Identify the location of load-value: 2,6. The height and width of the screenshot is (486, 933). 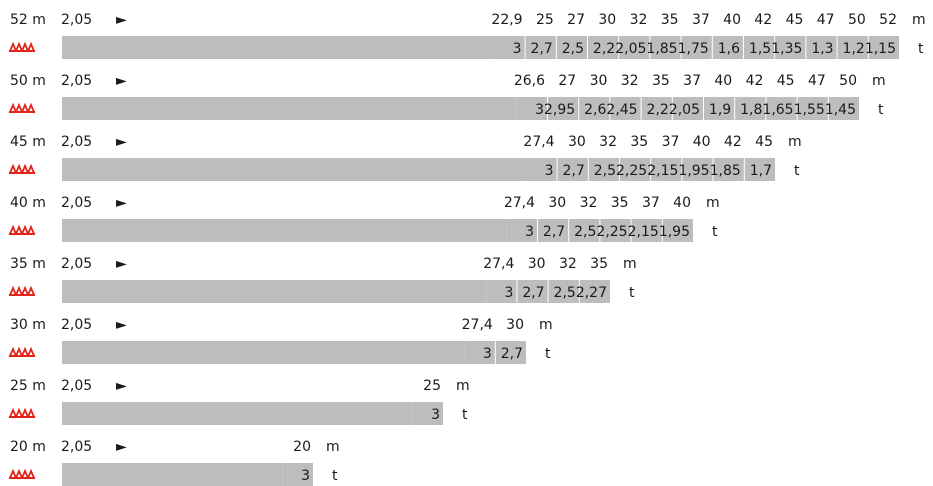
(595, 110).